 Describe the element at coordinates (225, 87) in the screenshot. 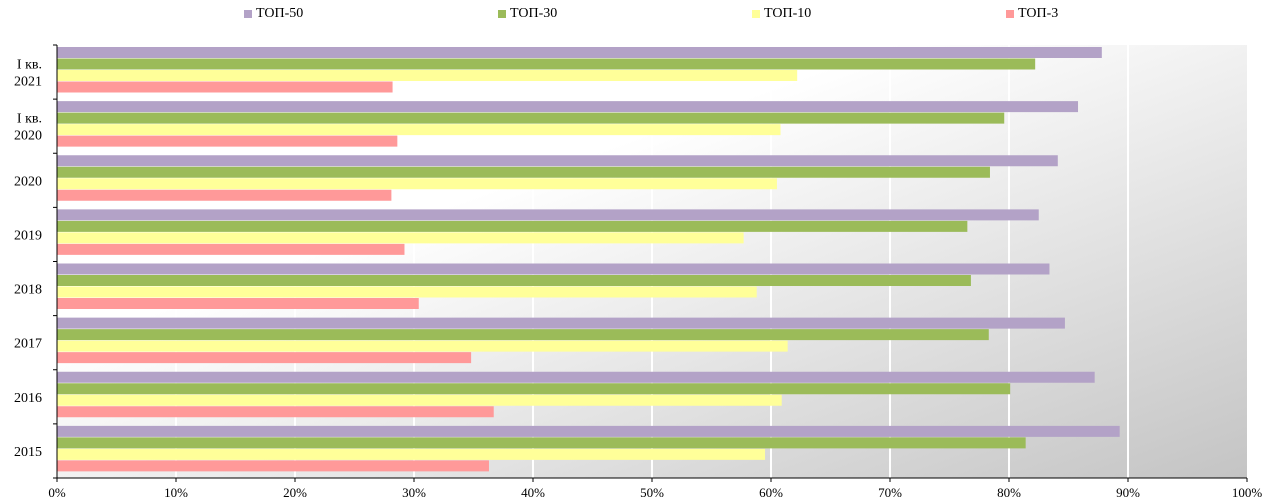

I see `bar-топ-3-і-кв-2021` at that location.